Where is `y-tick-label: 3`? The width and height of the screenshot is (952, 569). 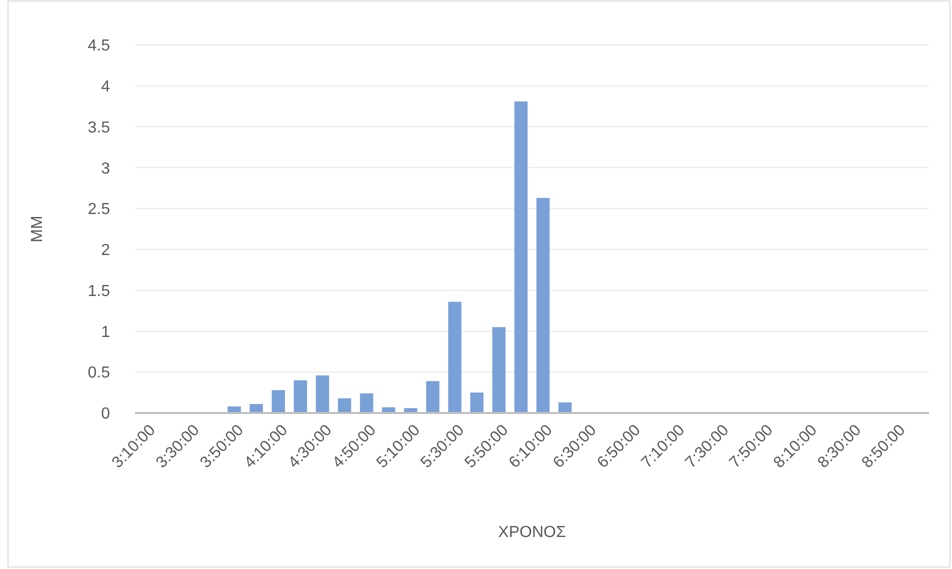 y-tick-label: 3 is located at coordinates (105, 169).